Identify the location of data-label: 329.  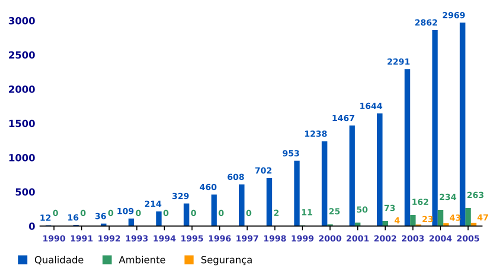
(180, 196).